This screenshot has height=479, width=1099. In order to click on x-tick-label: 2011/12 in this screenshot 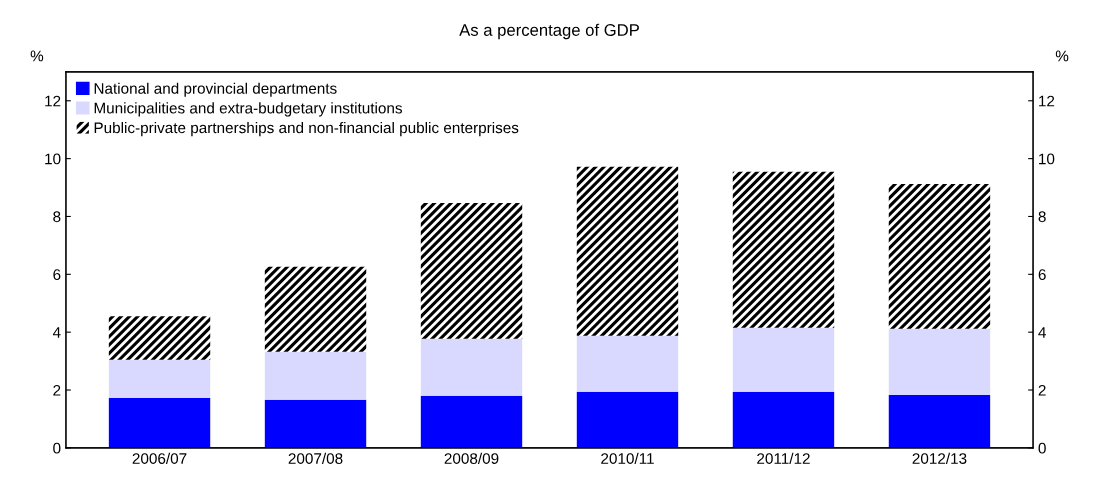, I will do `click(783, 458)`.